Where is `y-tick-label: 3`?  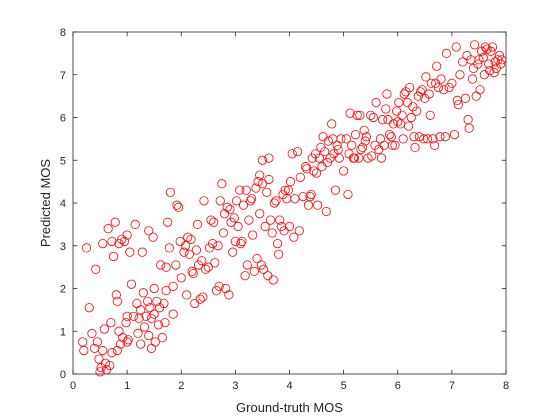 y-tick-label: 3 is located at coordinates (63, 247).